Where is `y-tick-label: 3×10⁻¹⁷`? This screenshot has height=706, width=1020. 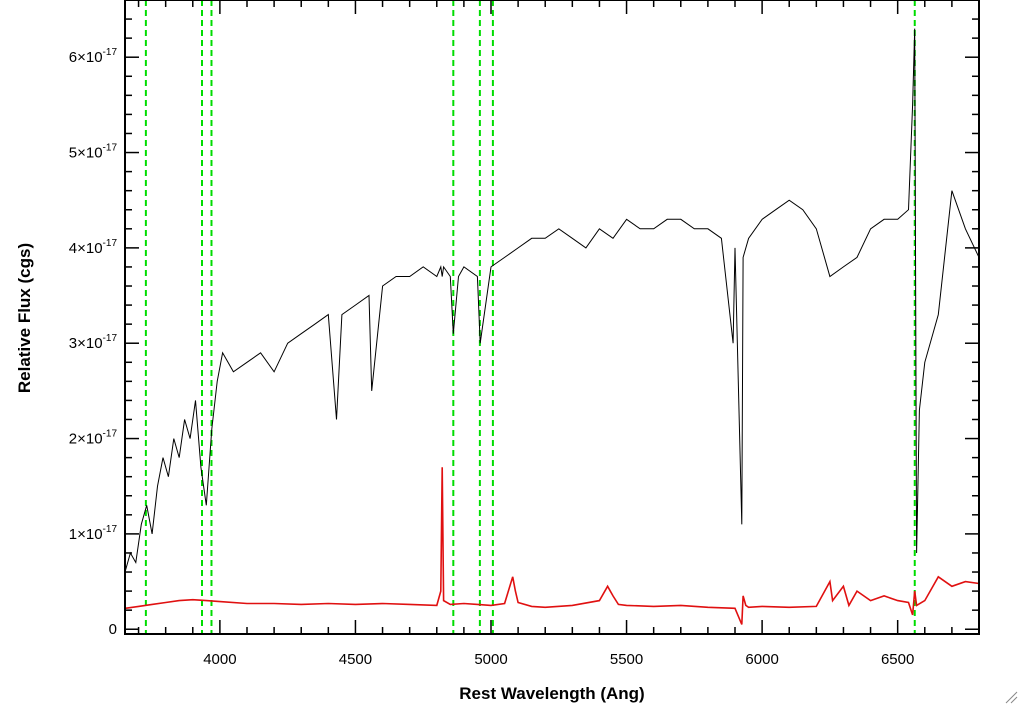
y-tick-label: 3×10⁻¹⁷ is located at coordinates (93, 342).